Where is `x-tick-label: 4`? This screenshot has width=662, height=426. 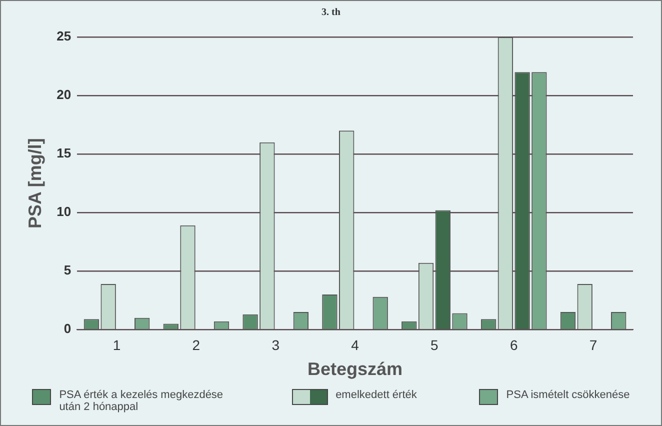 x-tick-label: 4 is located at coordinates (355, 344).